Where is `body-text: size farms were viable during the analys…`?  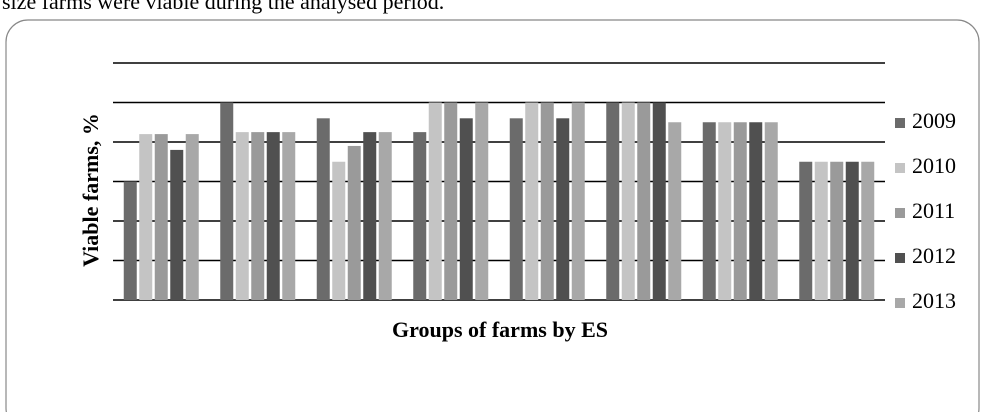 body-text: size farms were viable during the analys… is located at coordinates (223, 7).